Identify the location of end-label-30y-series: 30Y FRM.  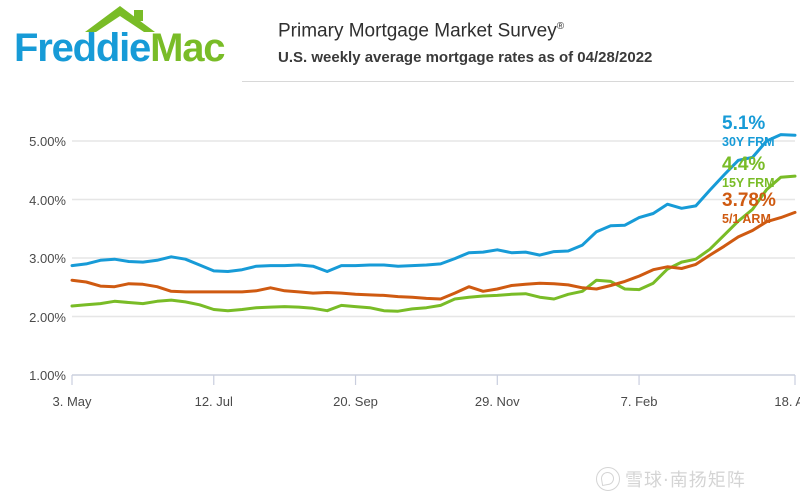
(748, 142).